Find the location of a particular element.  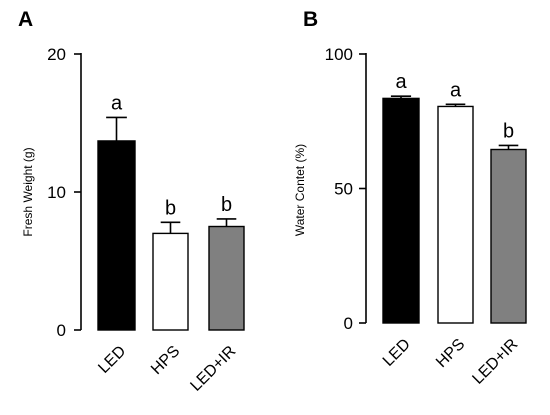

y-tick-label: 10 is located at coordinates (56, 192).